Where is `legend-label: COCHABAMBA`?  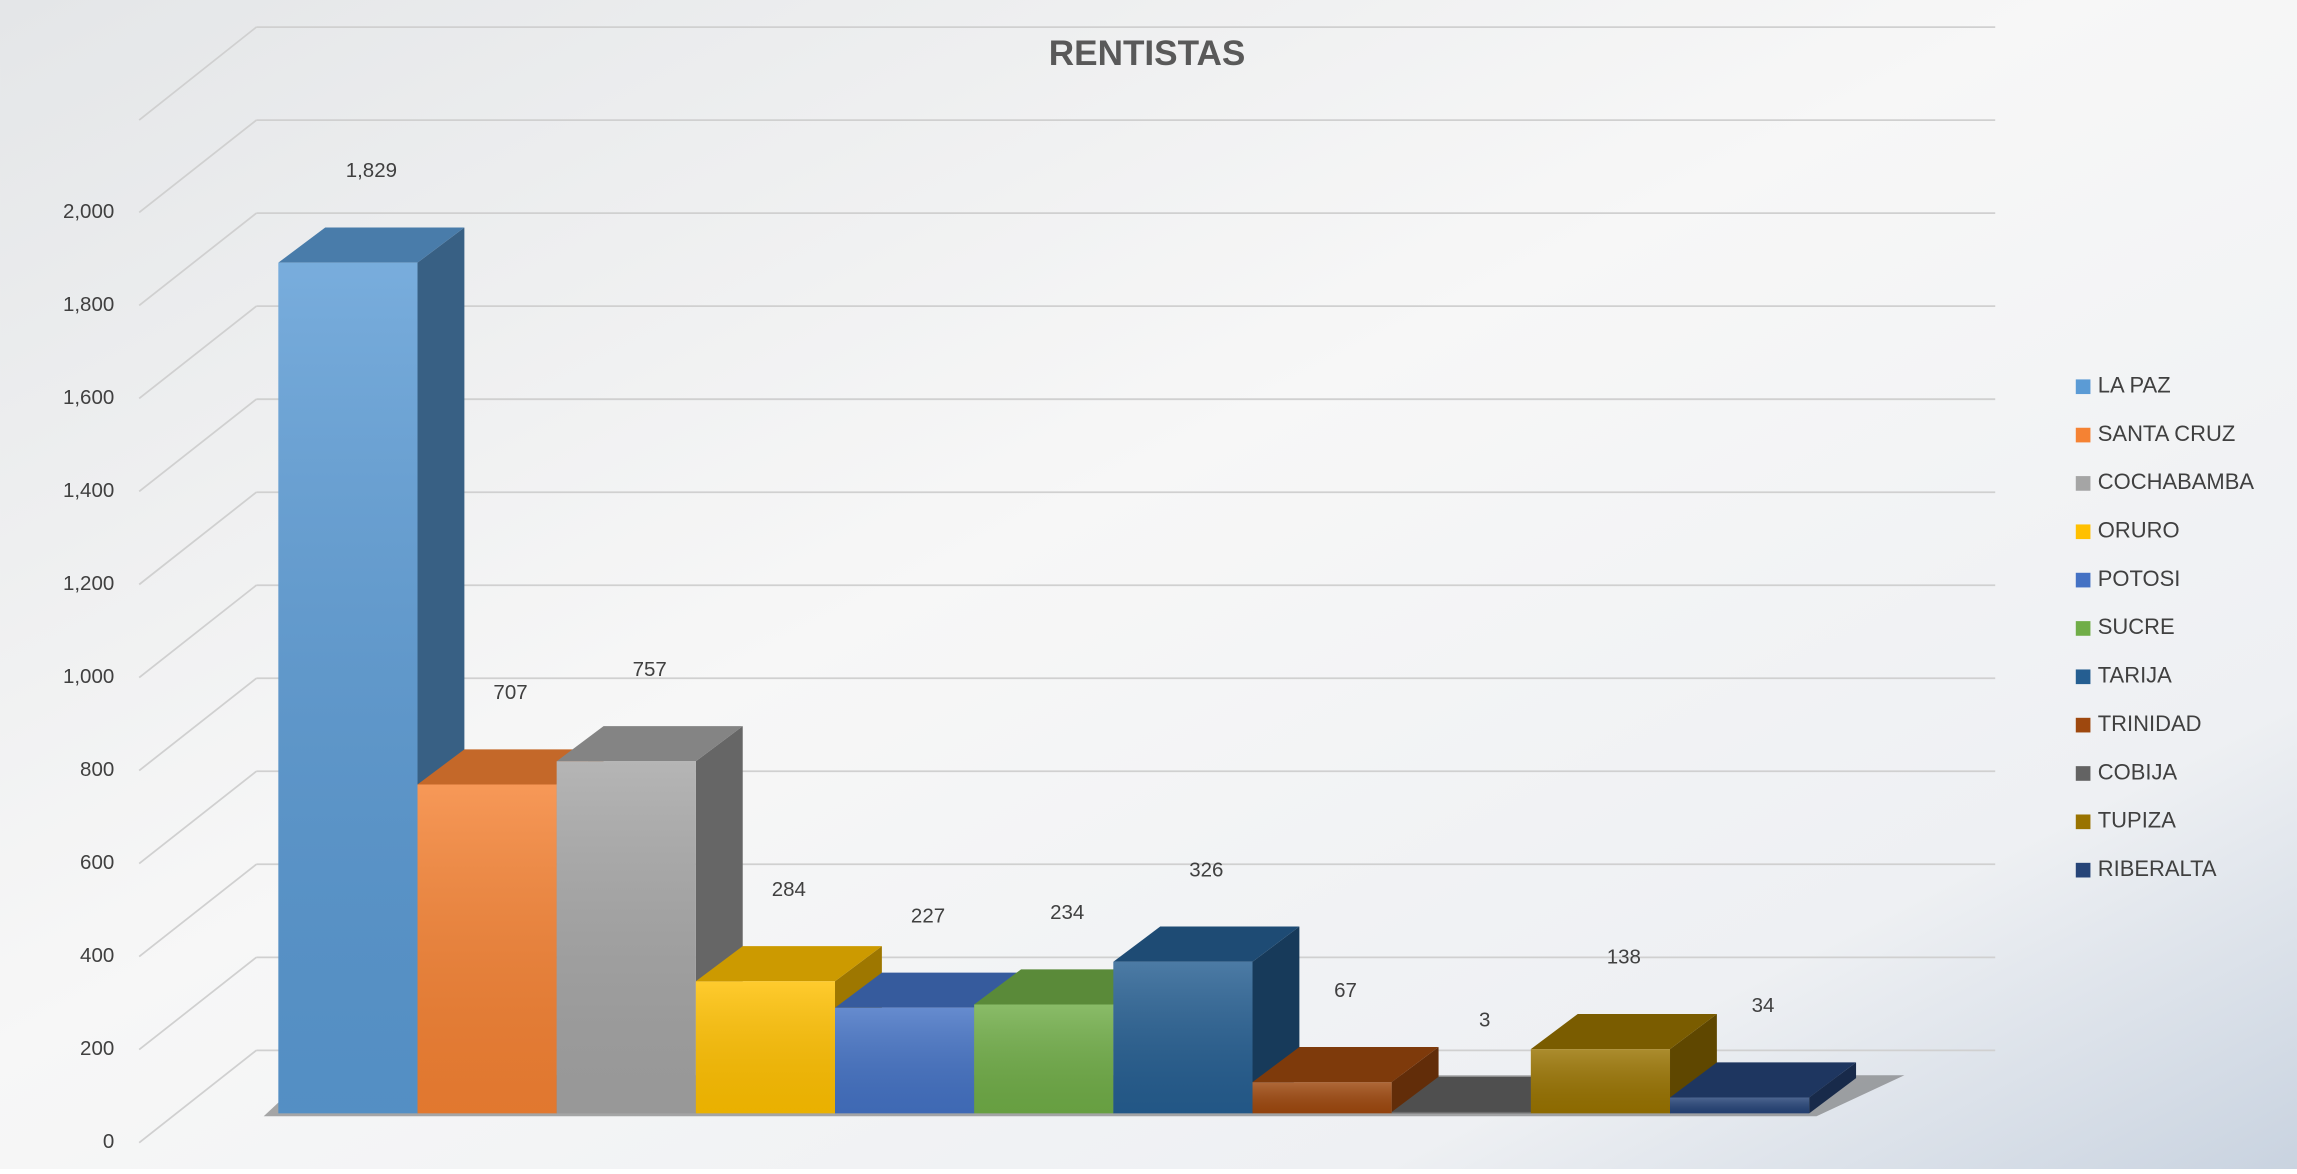
legend-label: COCHABAMBA is located at coordinates (2176, 481).